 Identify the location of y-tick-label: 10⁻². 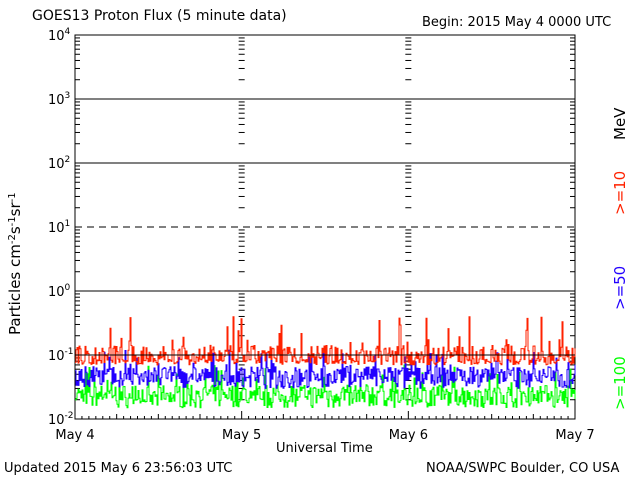
(61, 419).